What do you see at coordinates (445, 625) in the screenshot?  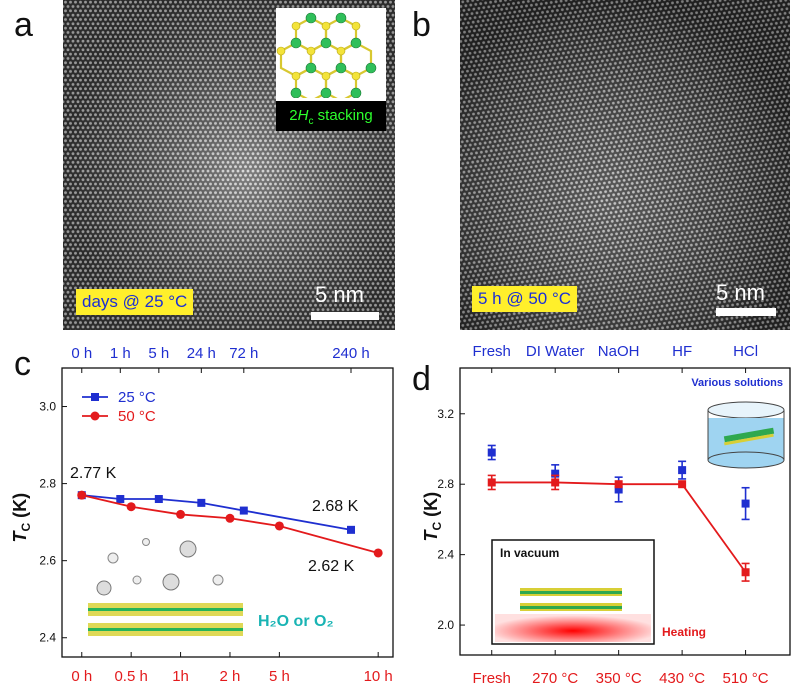 I see `chart-d-ytick-label: 2.0` at bounding box center [445, 625].